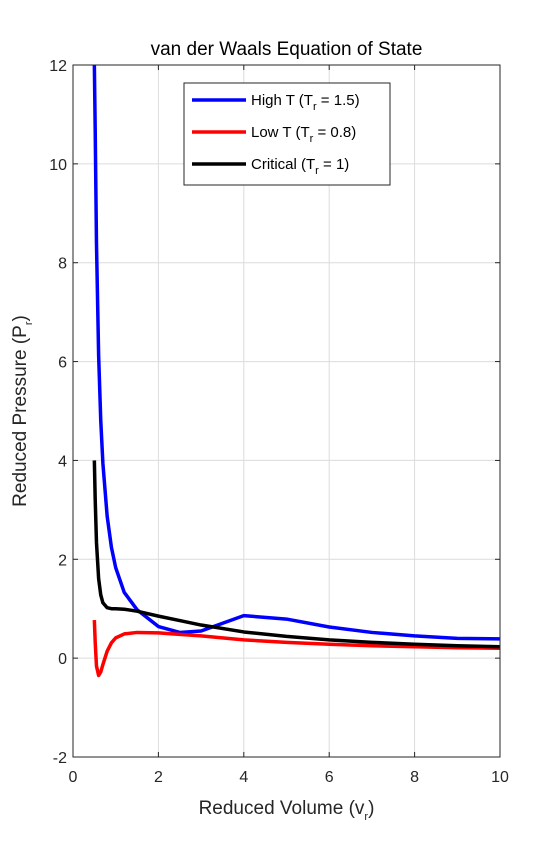 This screenshot has height=849, width=554. What do you see at coordinates (29, 323) in the screenshot?
I see `y-axis-label-sub: r` at bounding box center [29, 323].